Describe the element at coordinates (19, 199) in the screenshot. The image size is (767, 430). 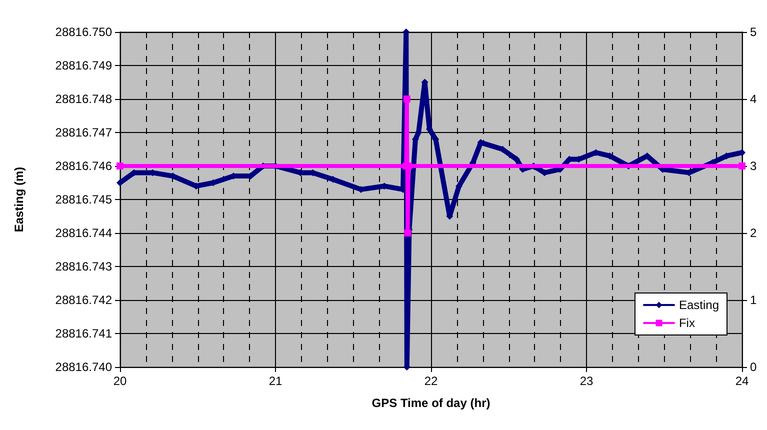
I see `y-axis-title: Easting (m)` at that location.